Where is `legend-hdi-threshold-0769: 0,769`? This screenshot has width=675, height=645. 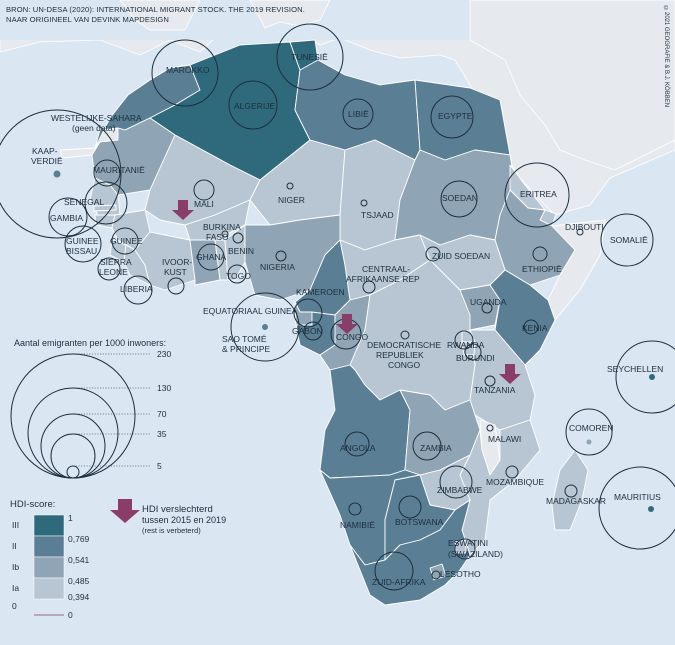 legend-hdi-threshold-0769: 0,769 is located at coordinates (79, 539).